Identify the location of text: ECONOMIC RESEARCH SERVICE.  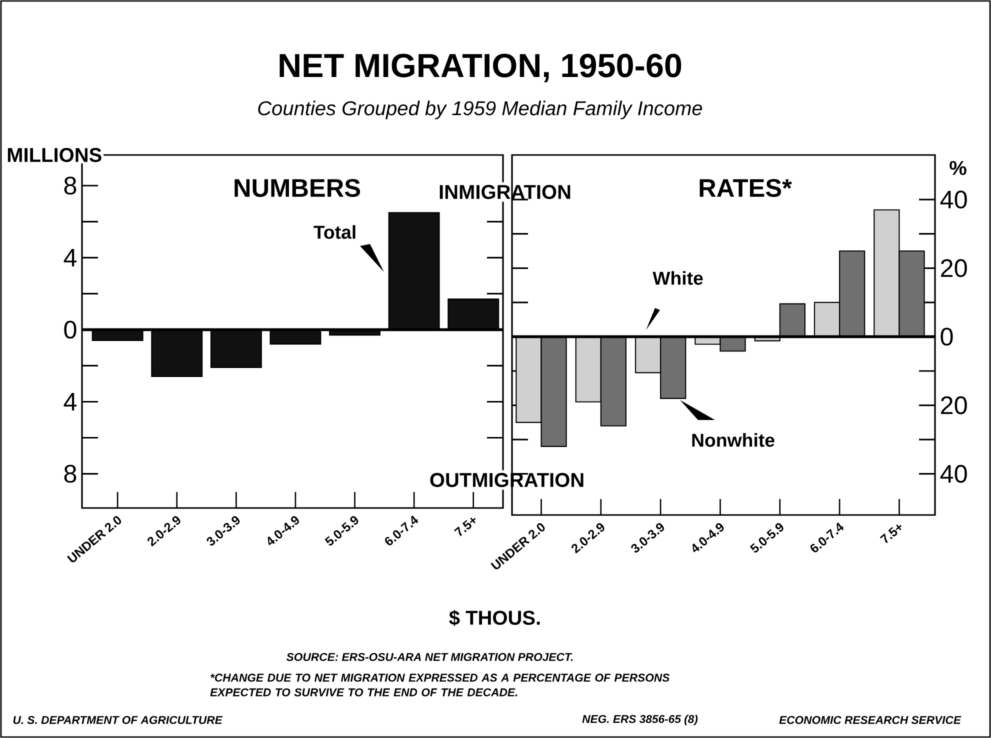
(870, 720).